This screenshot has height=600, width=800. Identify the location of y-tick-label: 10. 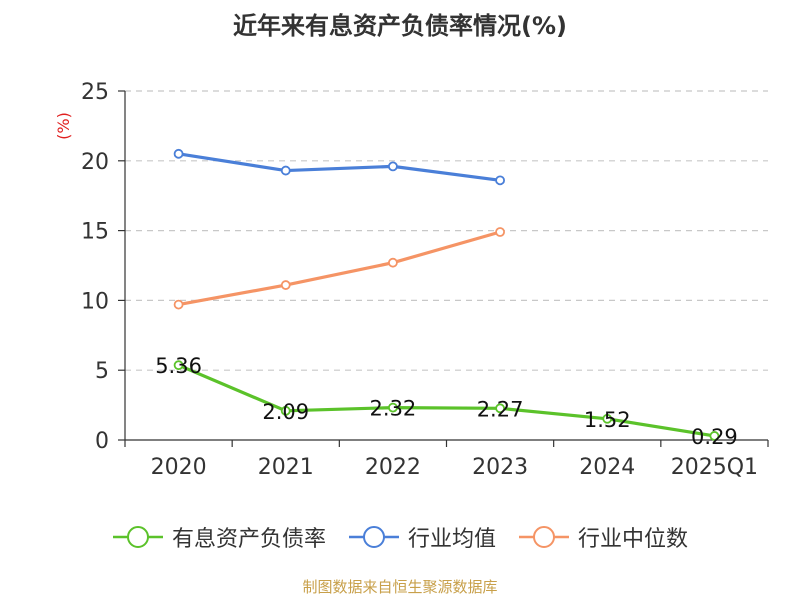
(95, 301).